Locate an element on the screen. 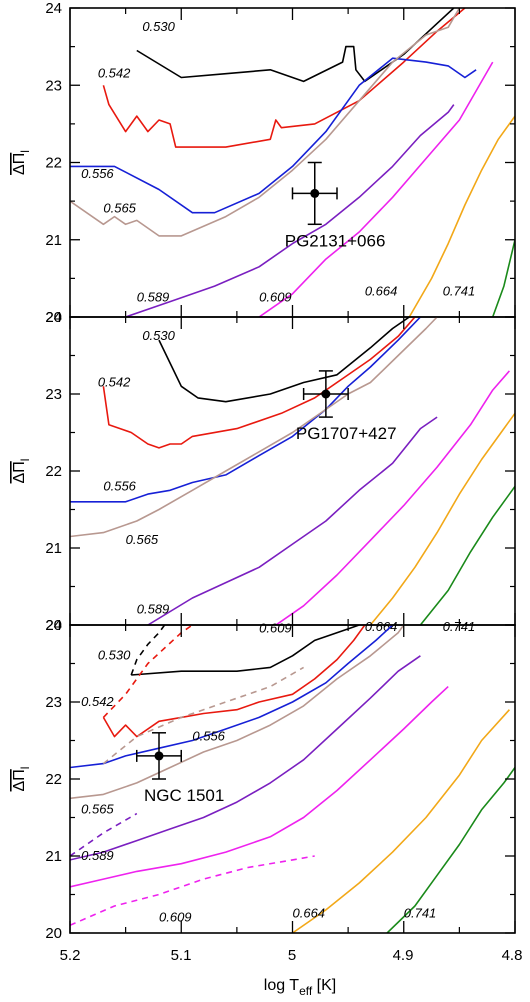 This screenshot has height=1002, width=530. series-line-0589-dashed is located at coordinates (104, 834).